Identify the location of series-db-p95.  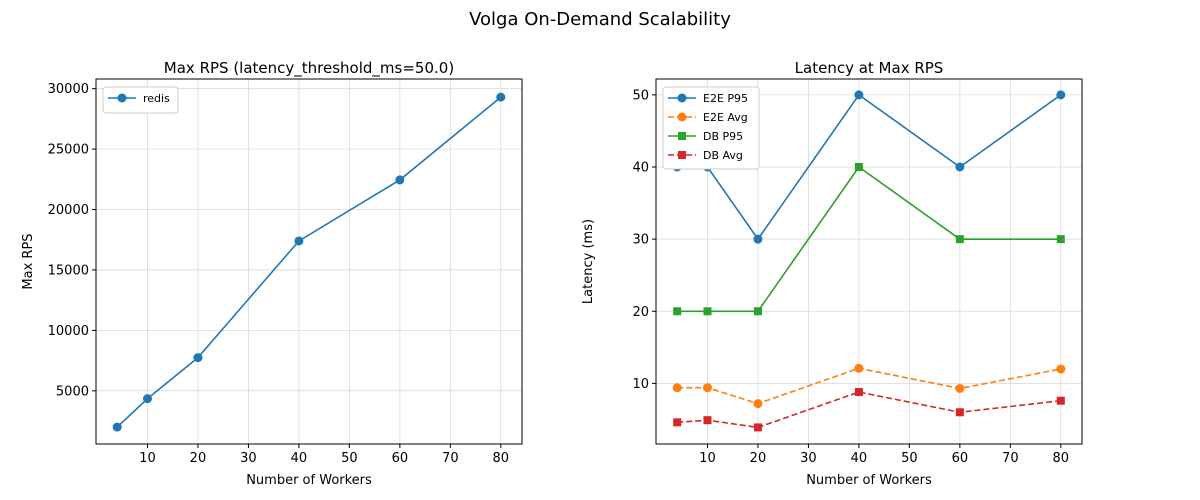
(869, 239).